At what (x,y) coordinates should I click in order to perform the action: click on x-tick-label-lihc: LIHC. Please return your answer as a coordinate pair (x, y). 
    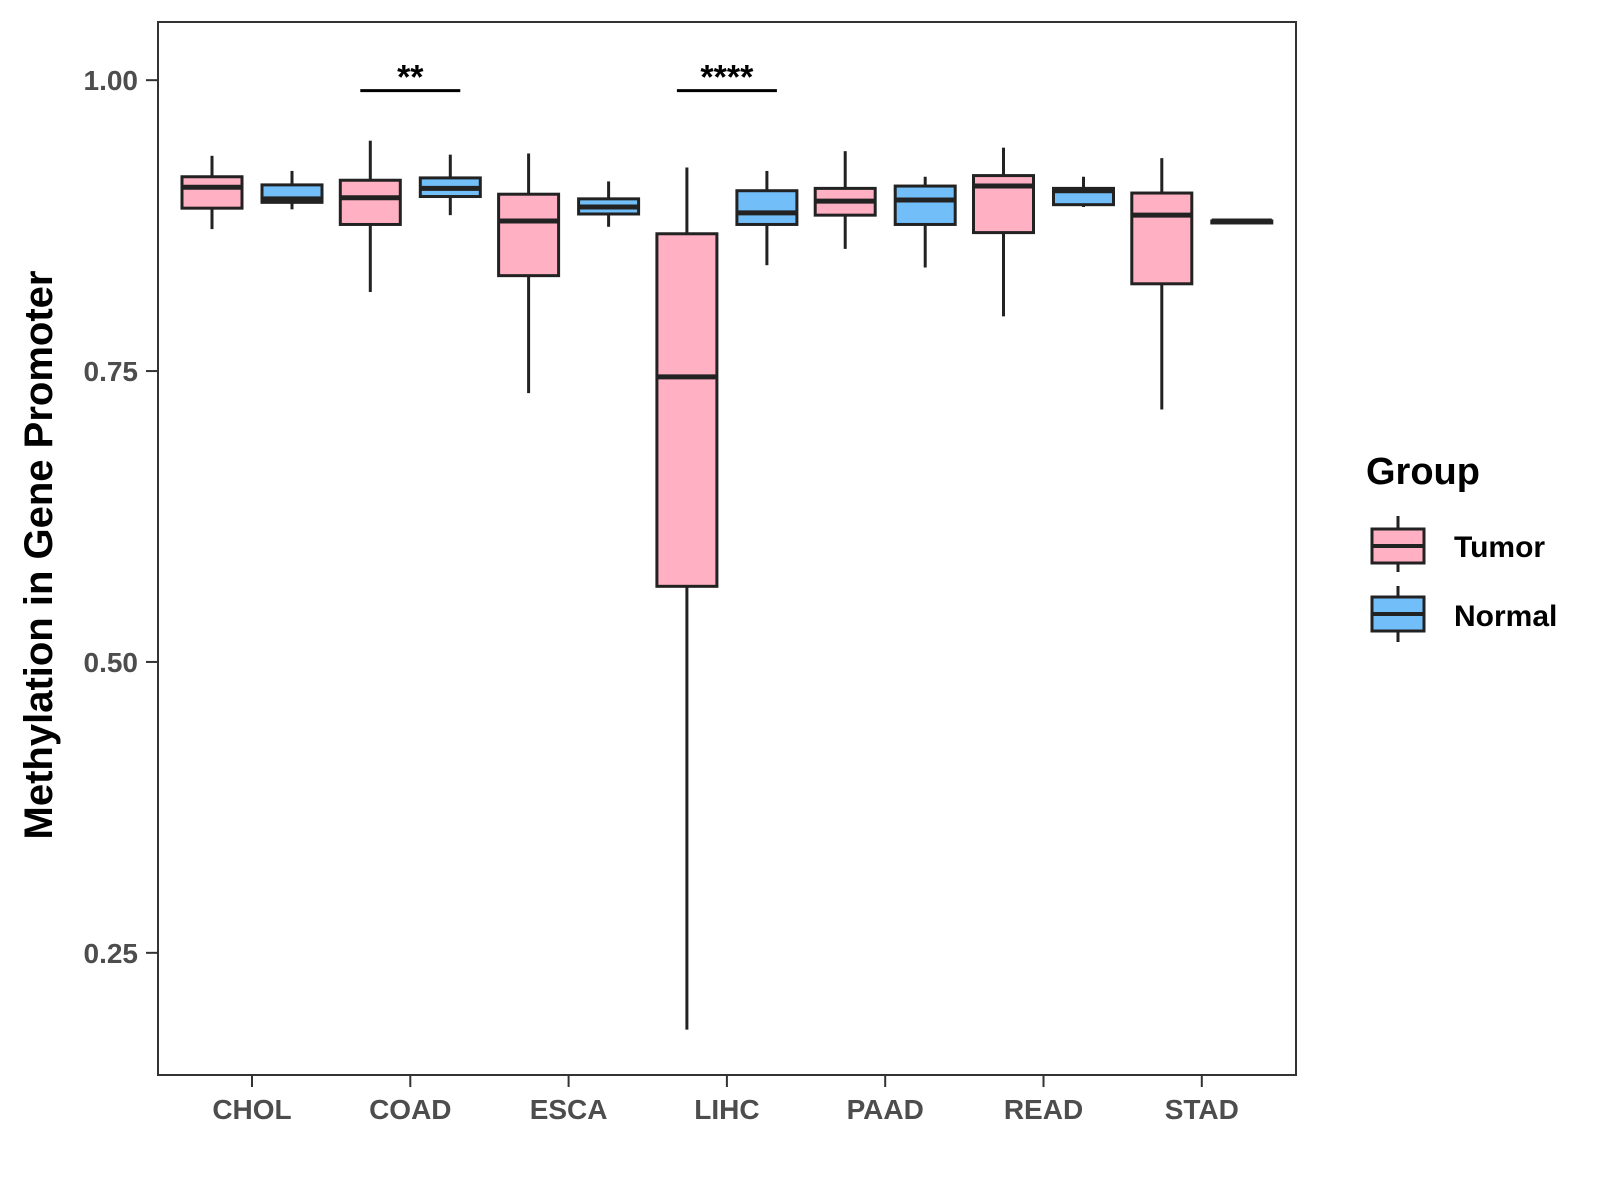
    Looking at the image, I should click on (726, 1109).